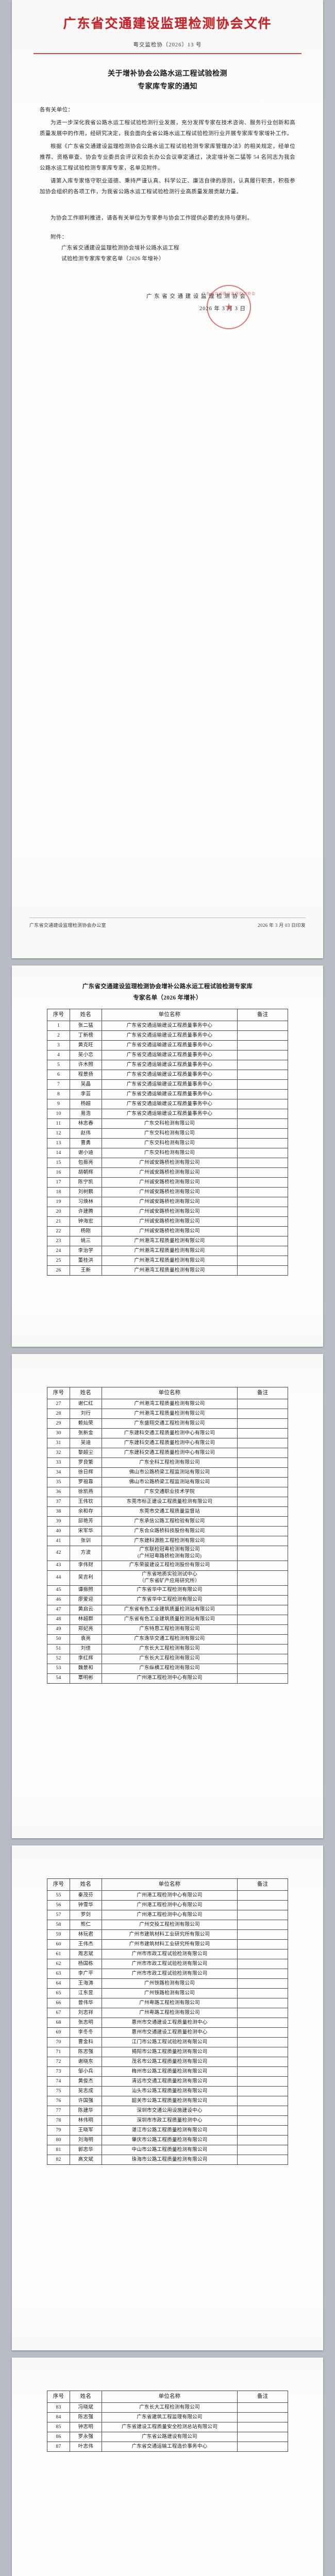 The width and height of the screenshot is (335, 2576). Describe the element at coordinates (85, 1453) in the screenshot. I see `cell-name: 黎超尘` at that location.